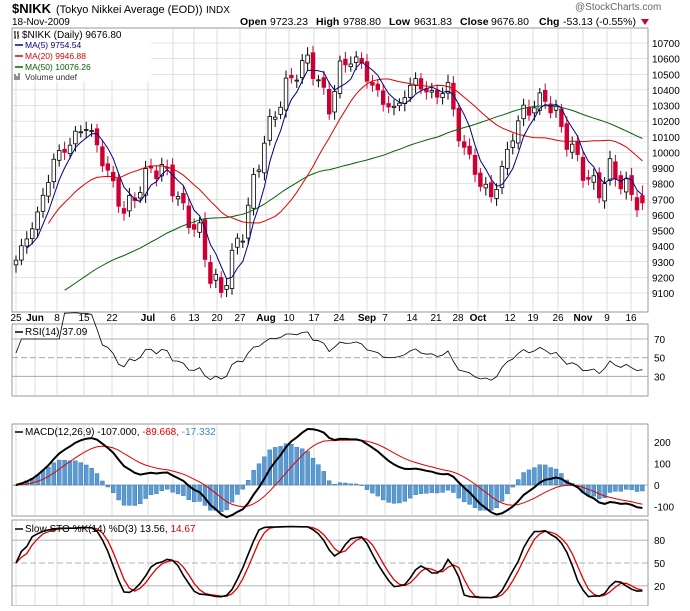 The height and width of the screenshot is (611, 690). Describe the element at coordinates (549, 22) in the screenshot. I see `chg-label: Chg` at that location.